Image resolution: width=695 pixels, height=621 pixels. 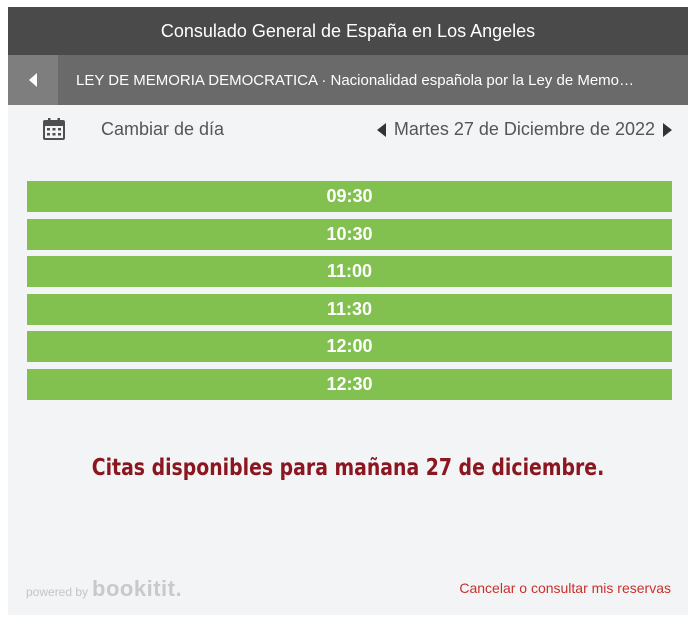 What do you see at coordinates (667, 129) in the screenshot?
I see `next-day-icon` at bounding box center [667, 129].